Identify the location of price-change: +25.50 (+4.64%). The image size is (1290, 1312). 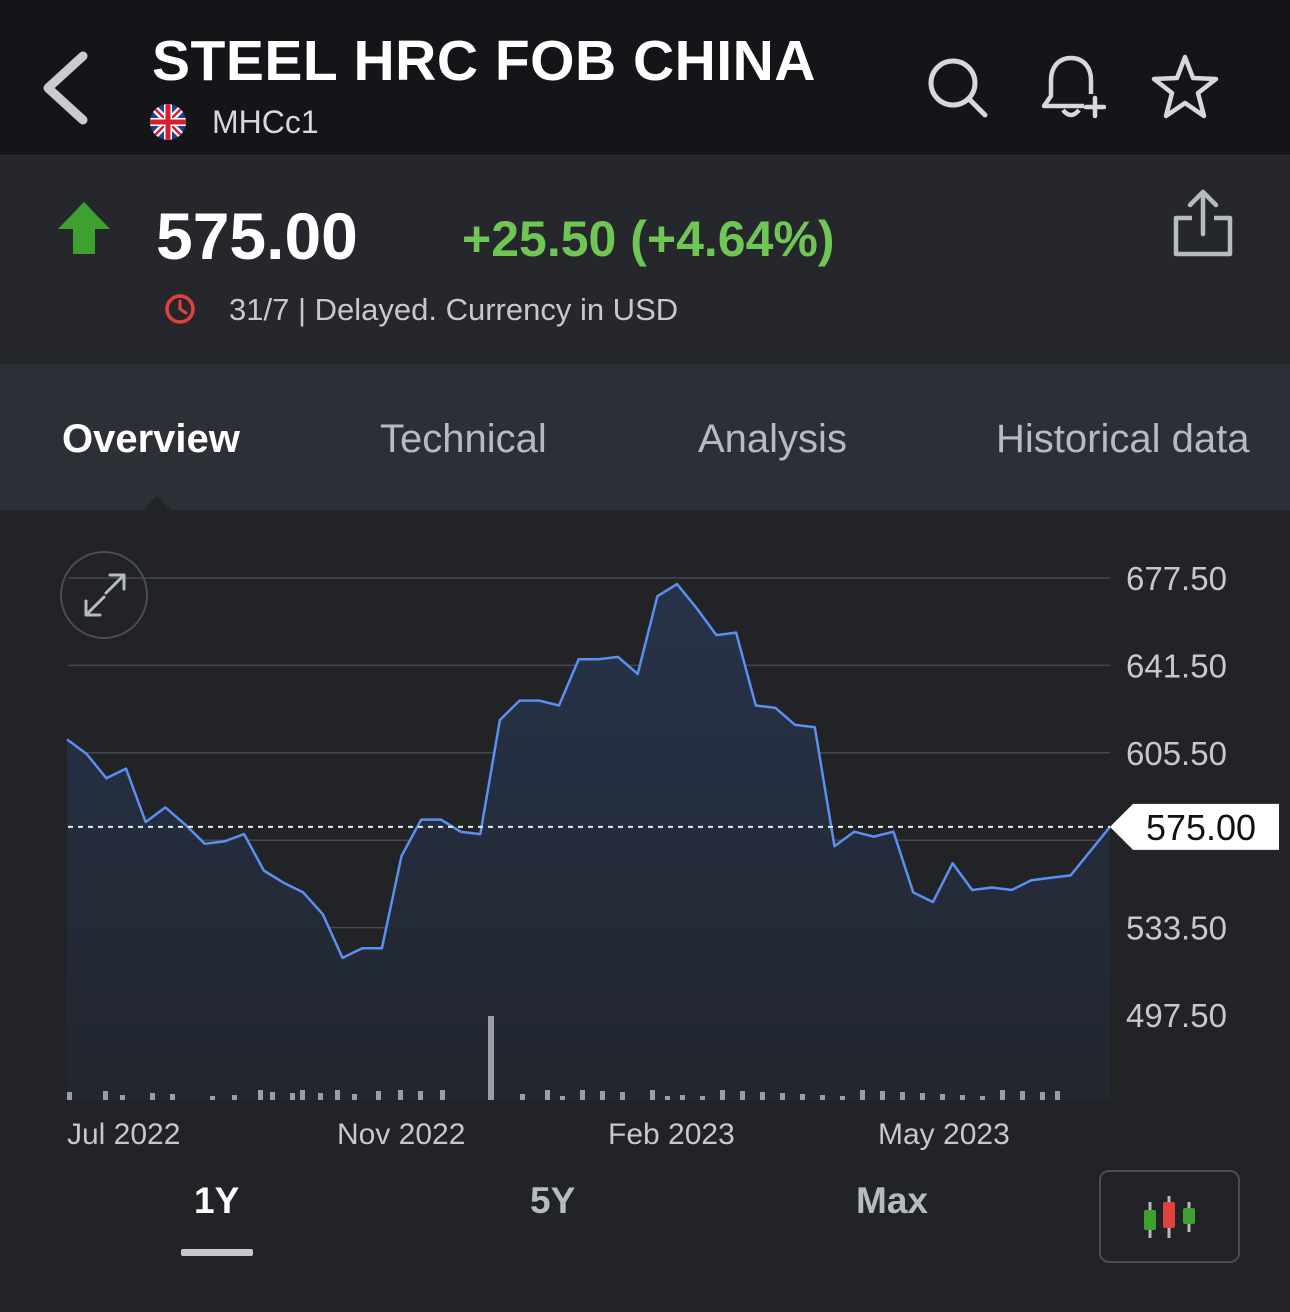
(648, 239).